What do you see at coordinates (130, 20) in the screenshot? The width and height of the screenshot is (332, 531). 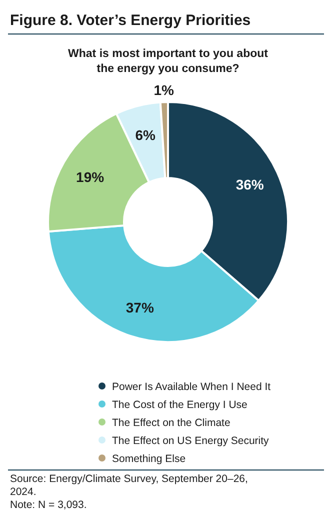 I see `chart-title: Figure 8. Voter’s Energy Priorities` at bounding box center [130, 20].